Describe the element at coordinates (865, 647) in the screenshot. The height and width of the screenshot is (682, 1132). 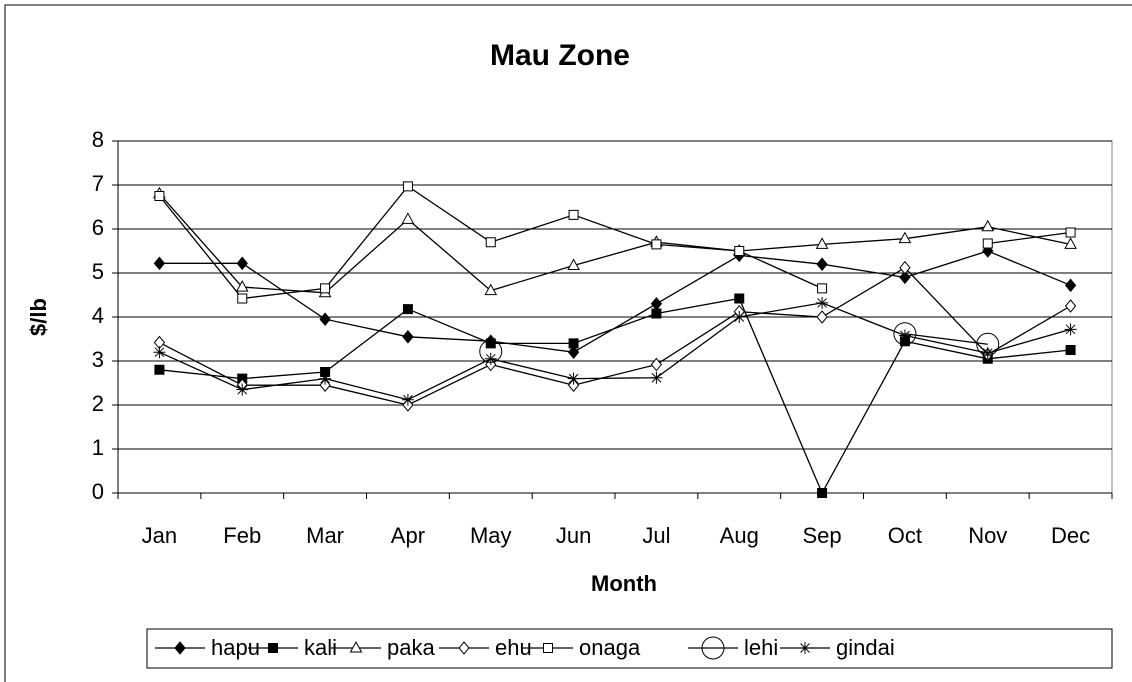
I see `legend-label: gindai` at that location.